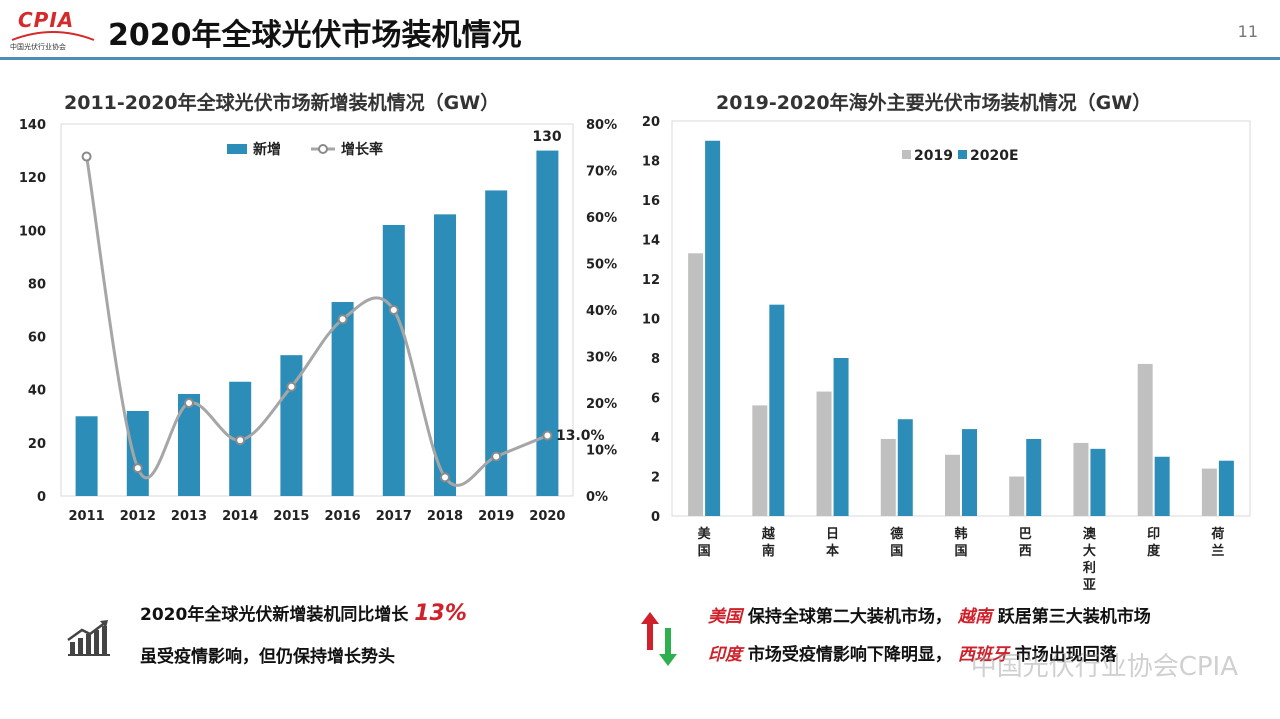  I want to click on chart2-legend-label-2020e: 2020E, so click(994, 156).